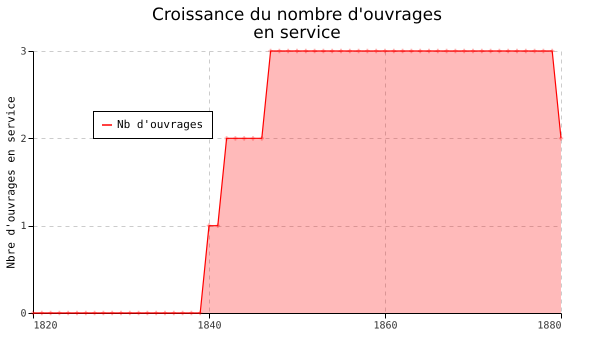  I want to click on y-tick-label: 1, so click(23, 226).